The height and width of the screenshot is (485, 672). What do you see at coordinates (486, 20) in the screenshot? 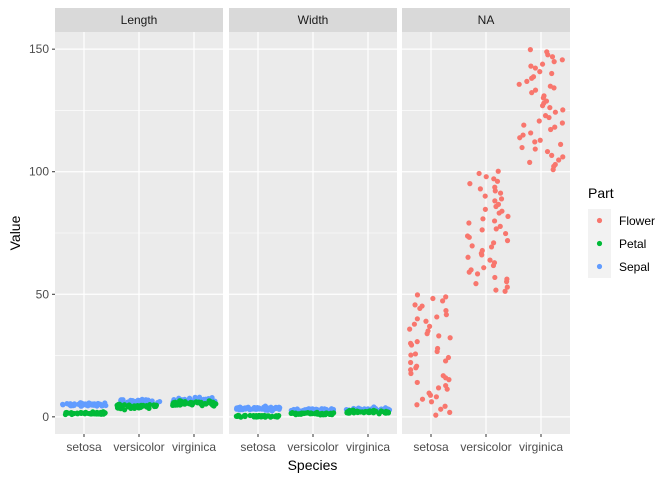
I see `facet-strip-label: NA` at bounding box center [486, 20].